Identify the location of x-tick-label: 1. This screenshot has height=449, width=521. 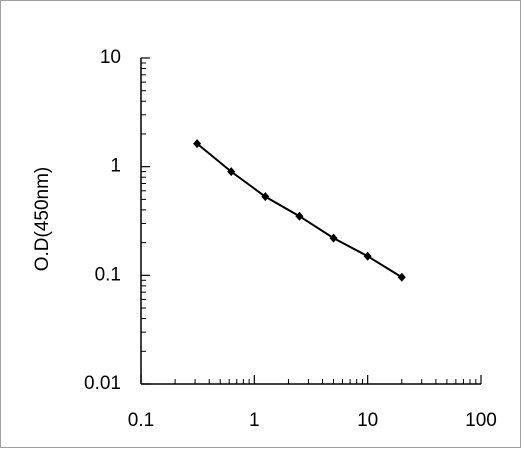
(254, 420).